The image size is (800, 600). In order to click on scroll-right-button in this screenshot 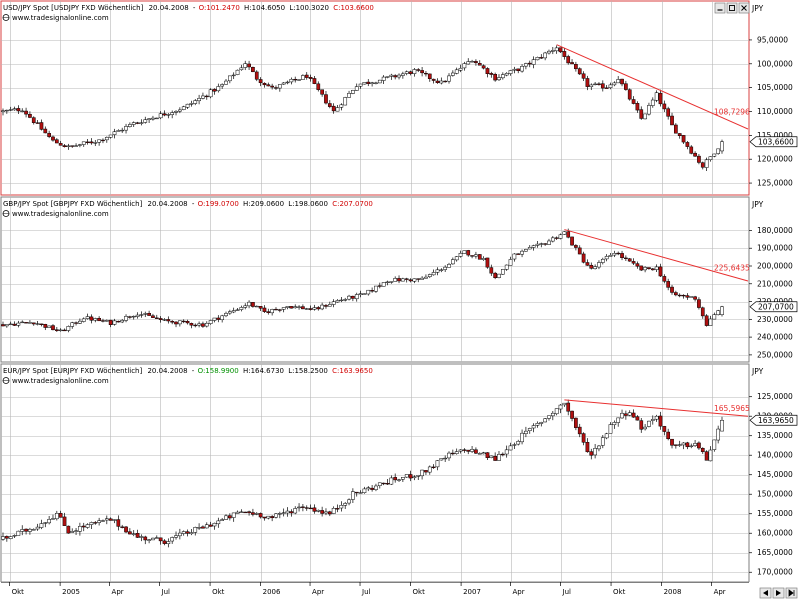, I will do `click(778, 593)`.